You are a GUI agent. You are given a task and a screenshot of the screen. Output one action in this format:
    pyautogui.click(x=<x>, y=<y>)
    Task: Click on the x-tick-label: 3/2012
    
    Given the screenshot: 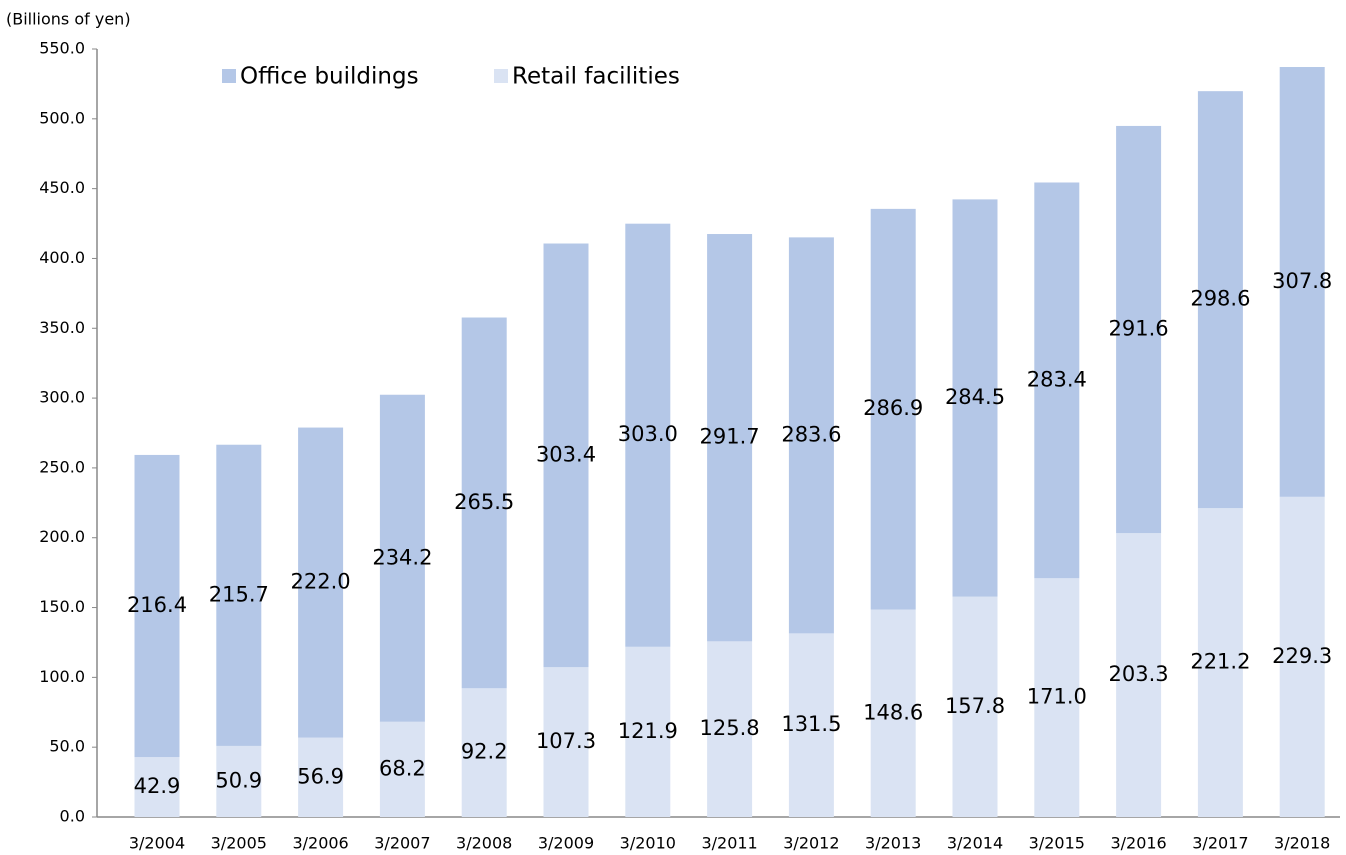 What is the action you would take?
    pyautogui.click(x=811, y=843)
    